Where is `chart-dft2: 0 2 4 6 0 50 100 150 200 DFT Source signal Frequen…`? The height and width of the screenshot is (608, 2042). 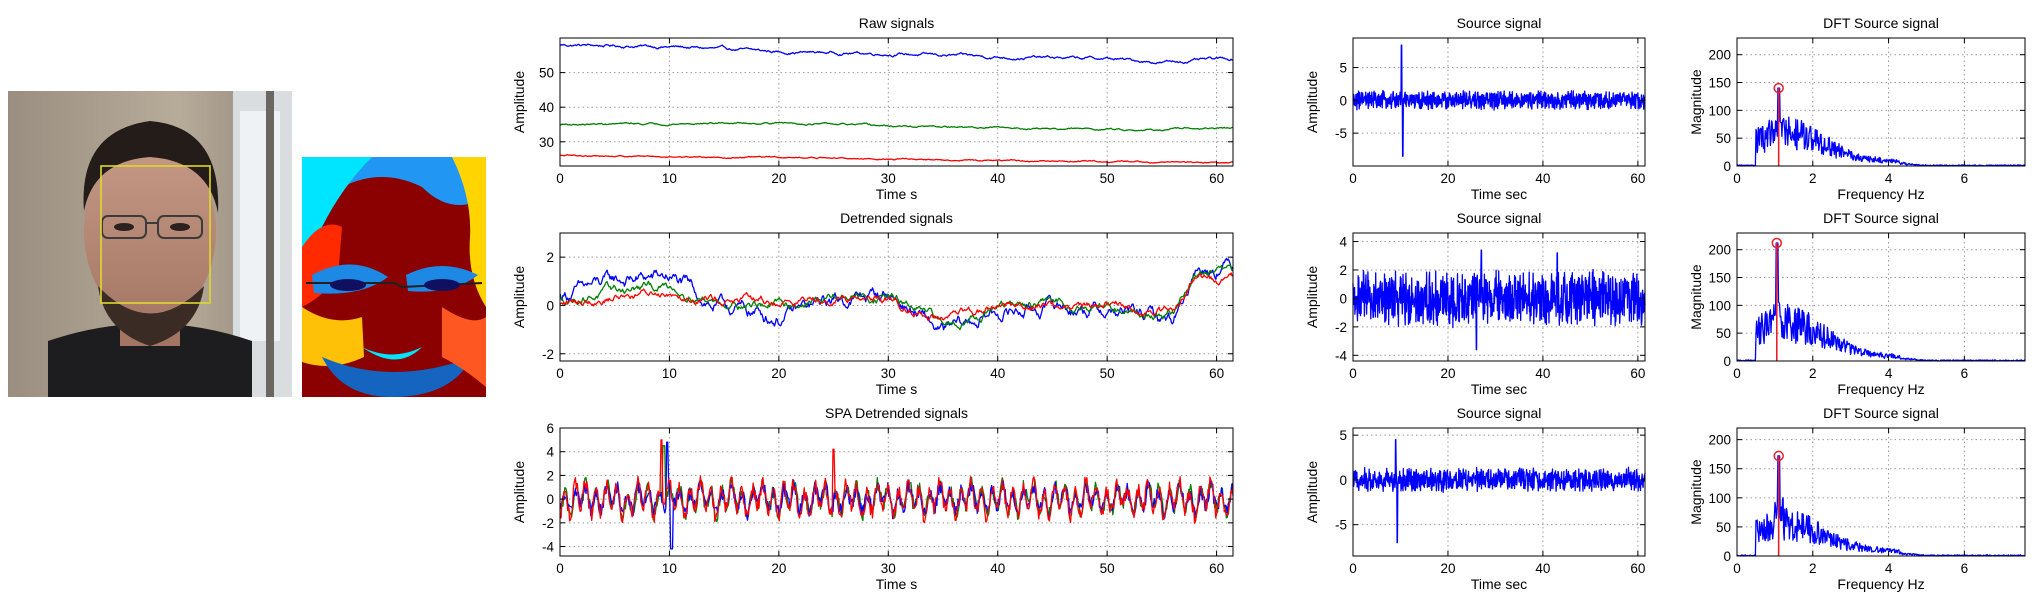
chart-dft2: 0 2 4 6 0 50 100 150 200 DFT Source signal Frequen… is located at coordinates (1857, 303).